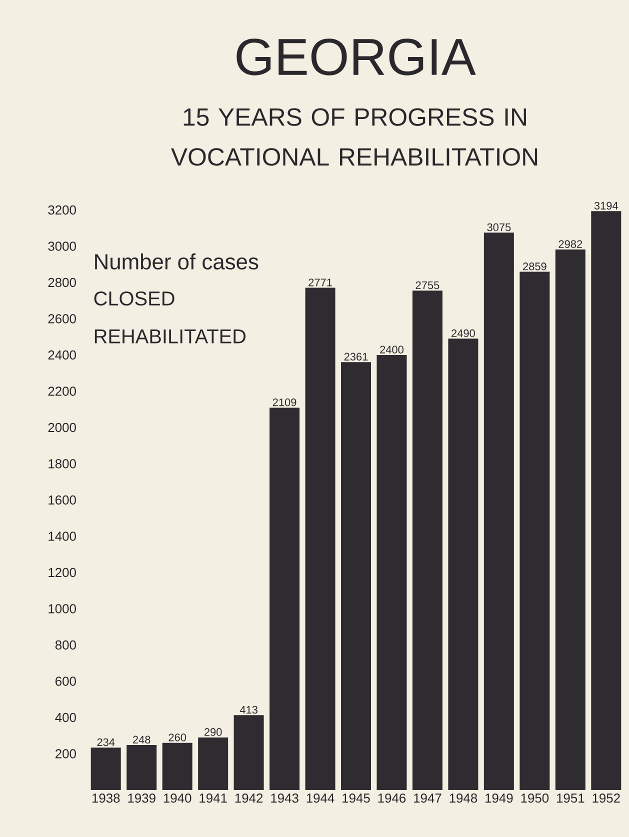  What do you see at coordinates (62, 536) in the screenshot?
I see `y-tick-label: 1400` at bounding box center [62, 536].